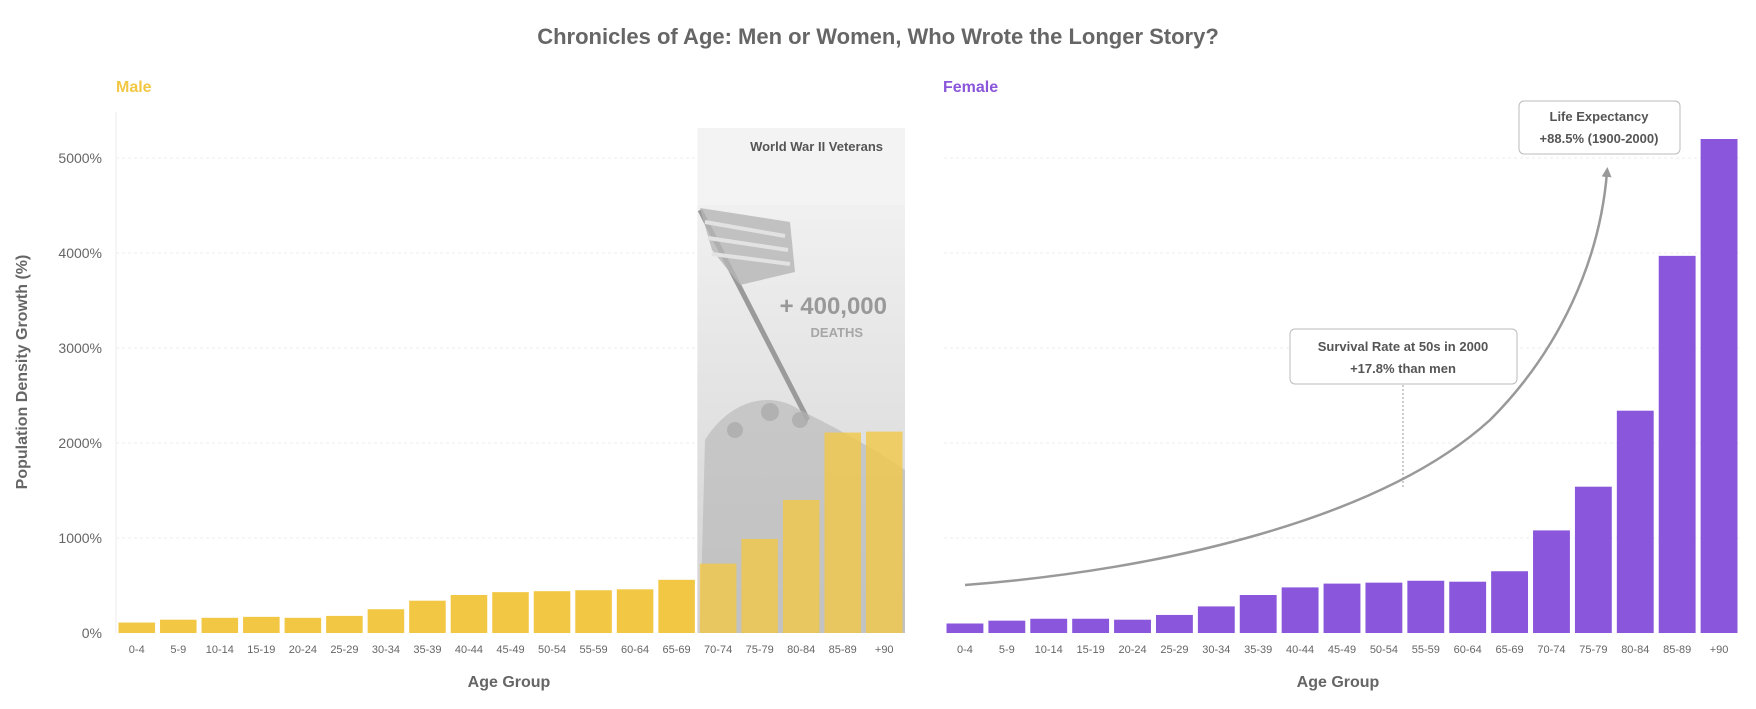  I want to click on y-tick-label: 4000%, so click(80, 253).